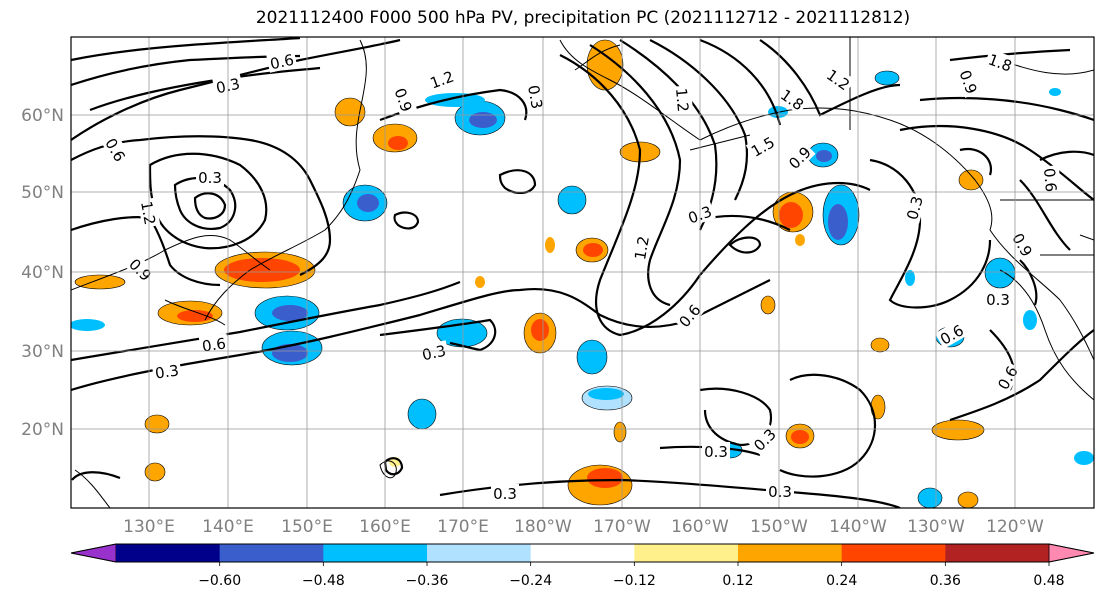 This screenshot has height=601, width=1105. What do you see at coordinates (841, 581) in the screenshot?
I see `colorbar-tick-label: 0.24` at bounding box center [841, 581].